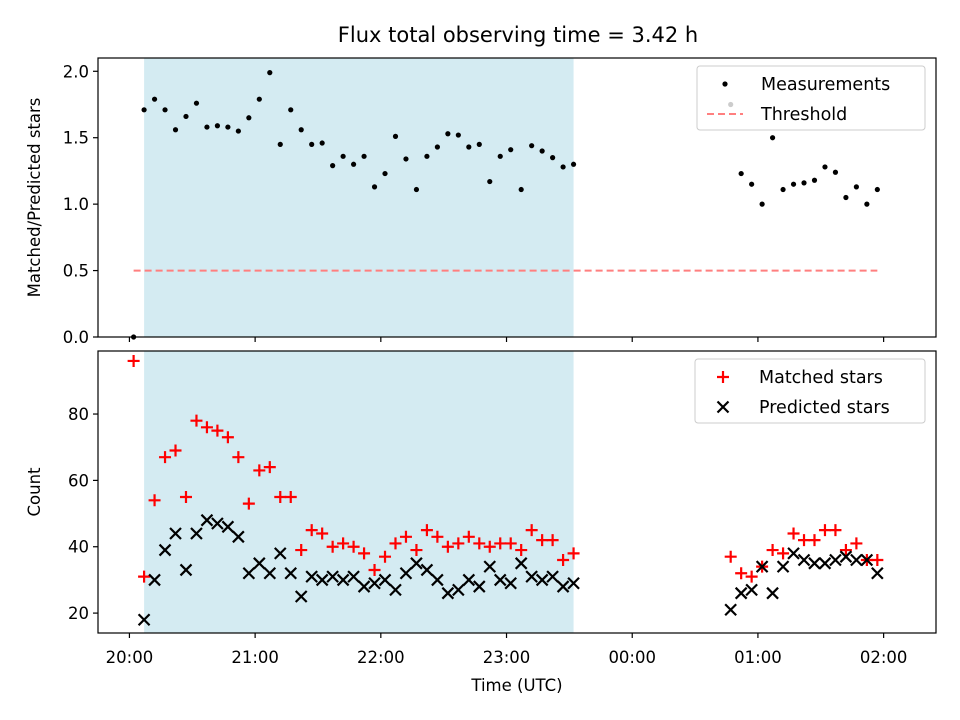 This screenshot has height=720, width=960. Describe the element at coordinates (824, 408) in the screenshot. I see `legend-label: Predicted stars` at that location.